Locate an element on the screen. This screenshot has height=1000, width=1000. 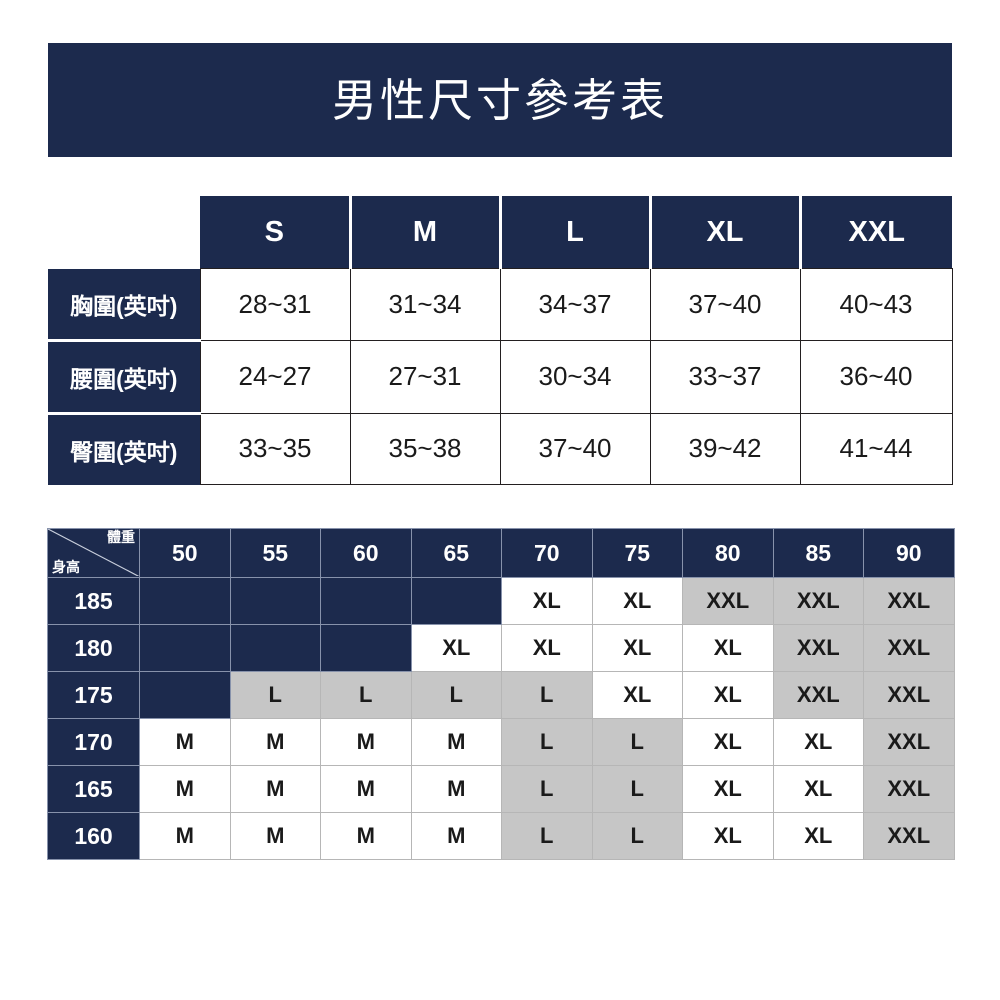
matrix-table-row: 175 L L L L XL XL XXL XXL is located at coordinates (501, 695).